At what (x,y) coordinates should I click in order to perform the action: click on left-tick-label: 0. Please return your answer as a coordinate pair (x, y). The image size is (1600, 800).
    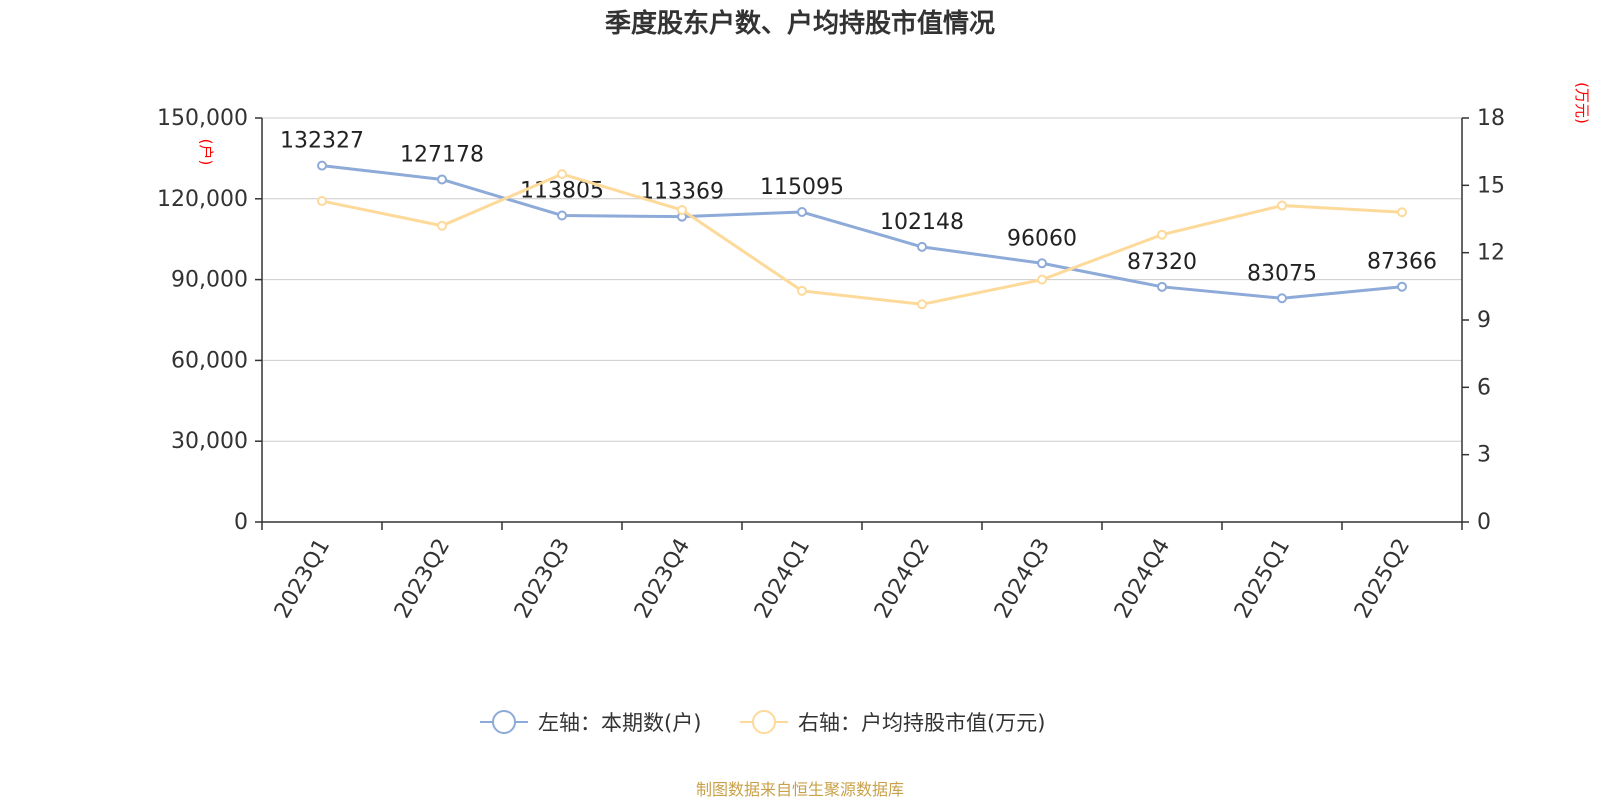
    Looking at the image, I should click on (241, 522).